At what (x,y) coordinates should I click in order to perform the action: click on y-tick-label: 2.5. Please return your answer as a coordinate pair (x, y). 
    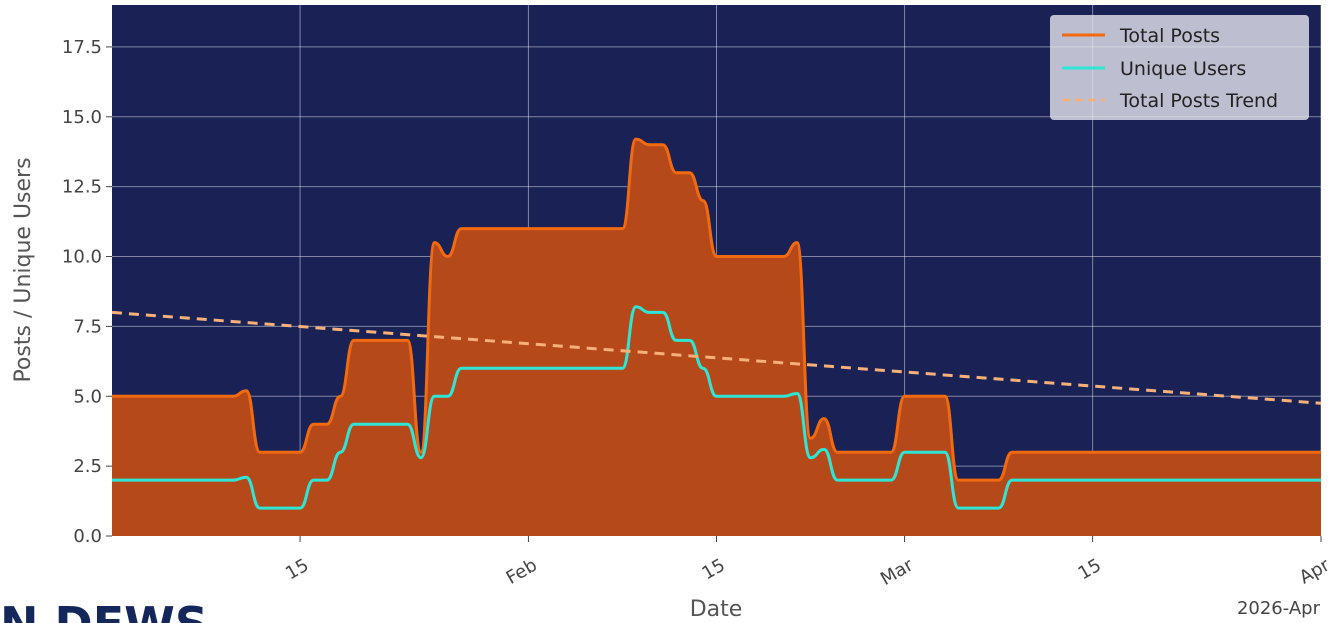
    Looking at the image, I should click on (87, 466).